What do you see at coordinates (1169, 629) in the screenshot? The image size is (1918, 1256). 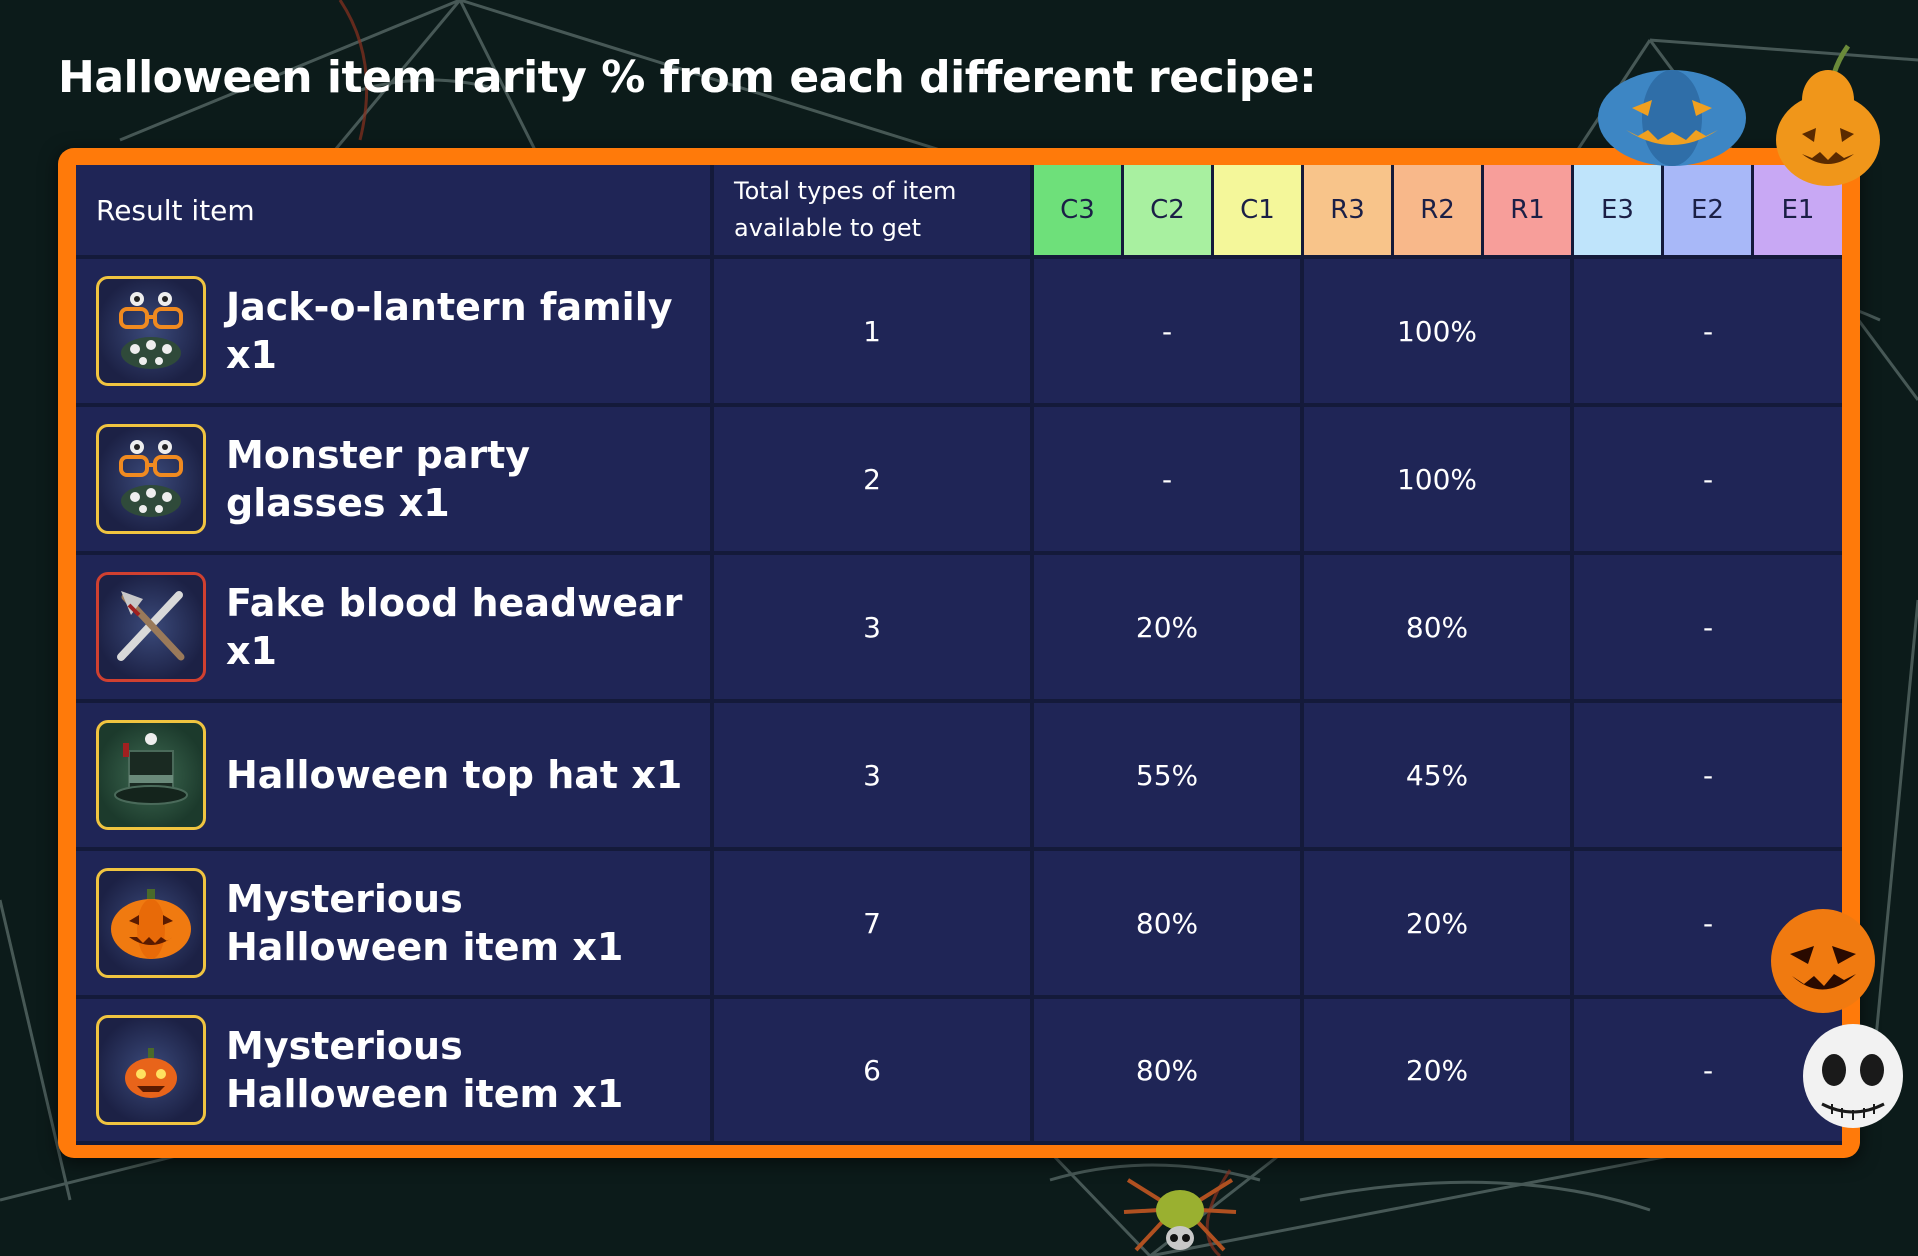 I see `common-rate-cell: 20%` at bounding box center [1169, 629].